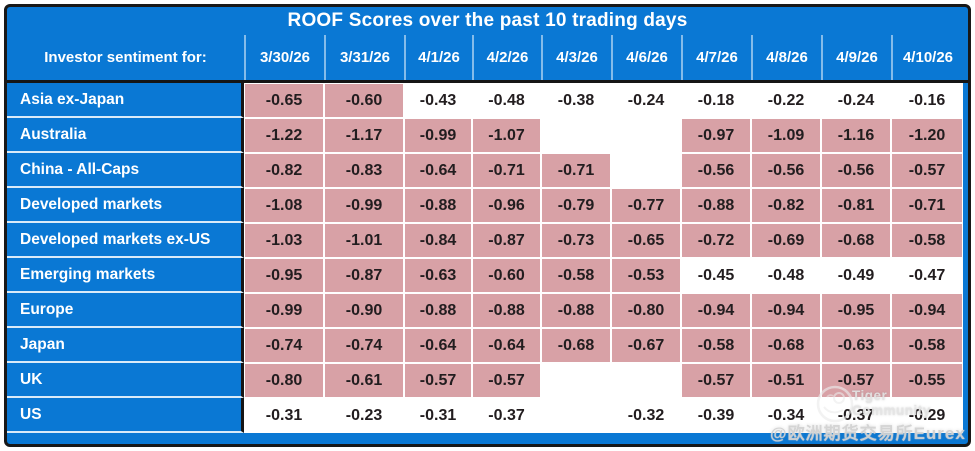 This screenshot has width=975, height=451. I want to click on score-cell: -0.80, so click(646, 310).